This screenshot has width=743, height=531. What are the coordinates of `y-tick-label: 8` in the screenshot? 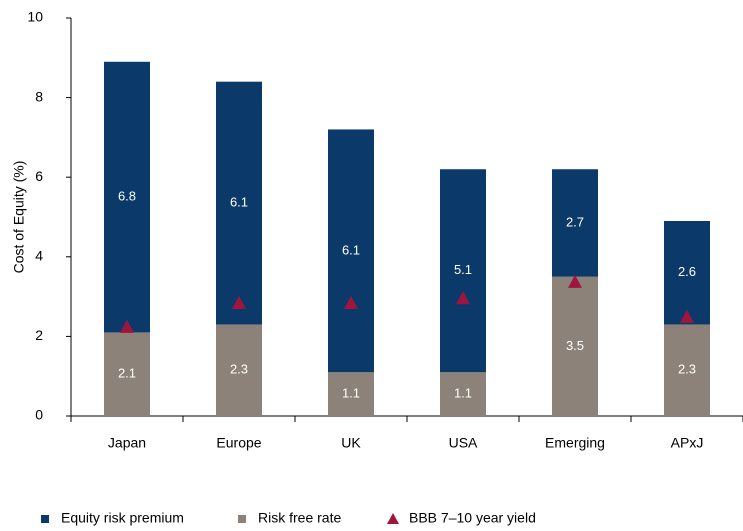 It's located at (39, 96).